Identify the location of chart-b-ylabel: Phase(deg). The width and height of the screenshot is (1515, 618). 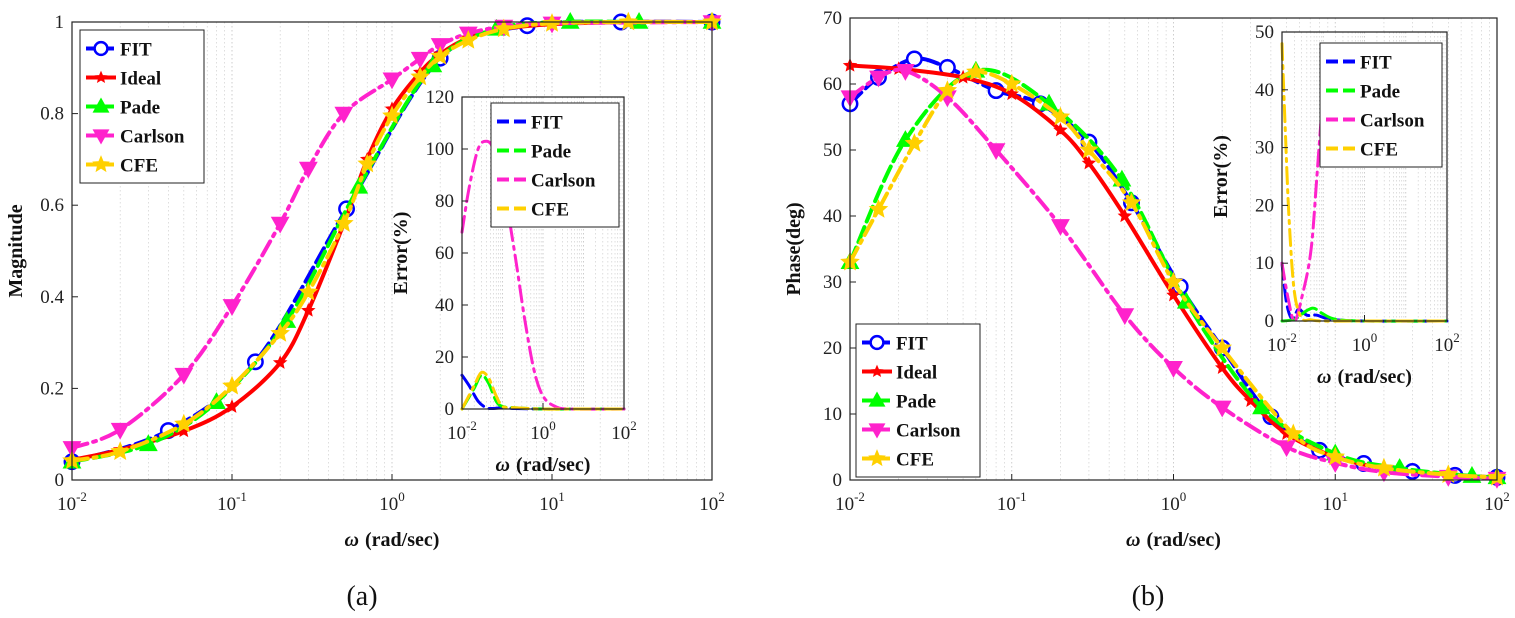
(794, 248).